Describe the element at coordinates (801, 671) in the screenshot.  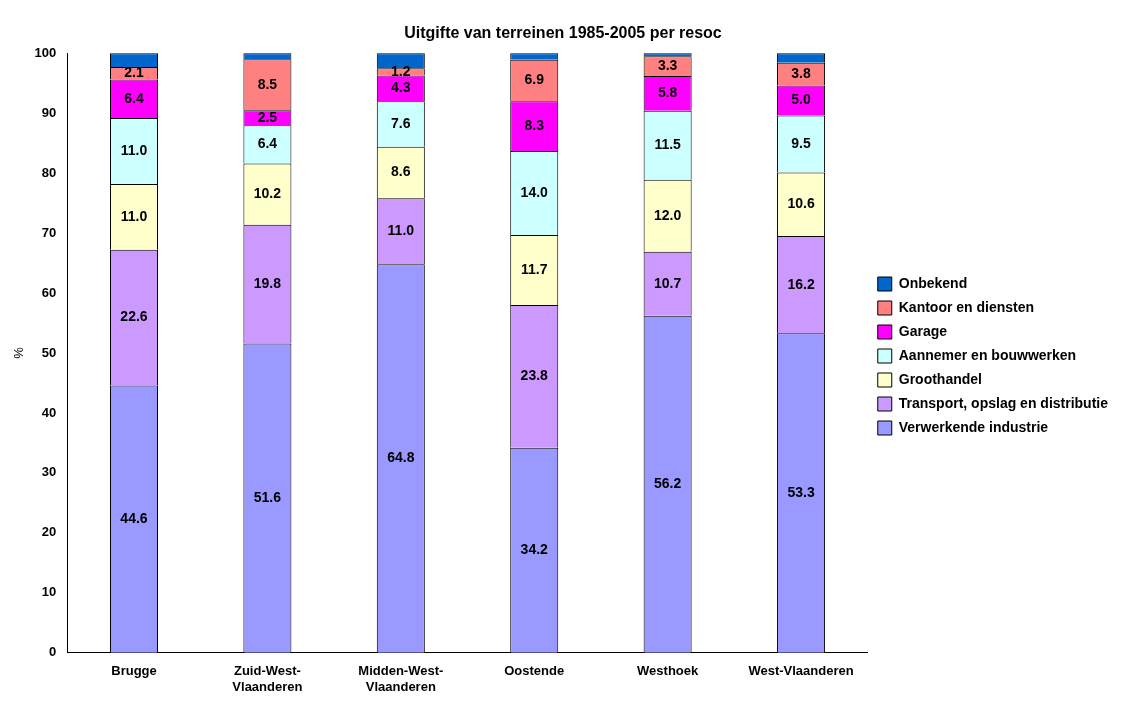
I see `x-tick-label: West-Vlaanderen` at that location.